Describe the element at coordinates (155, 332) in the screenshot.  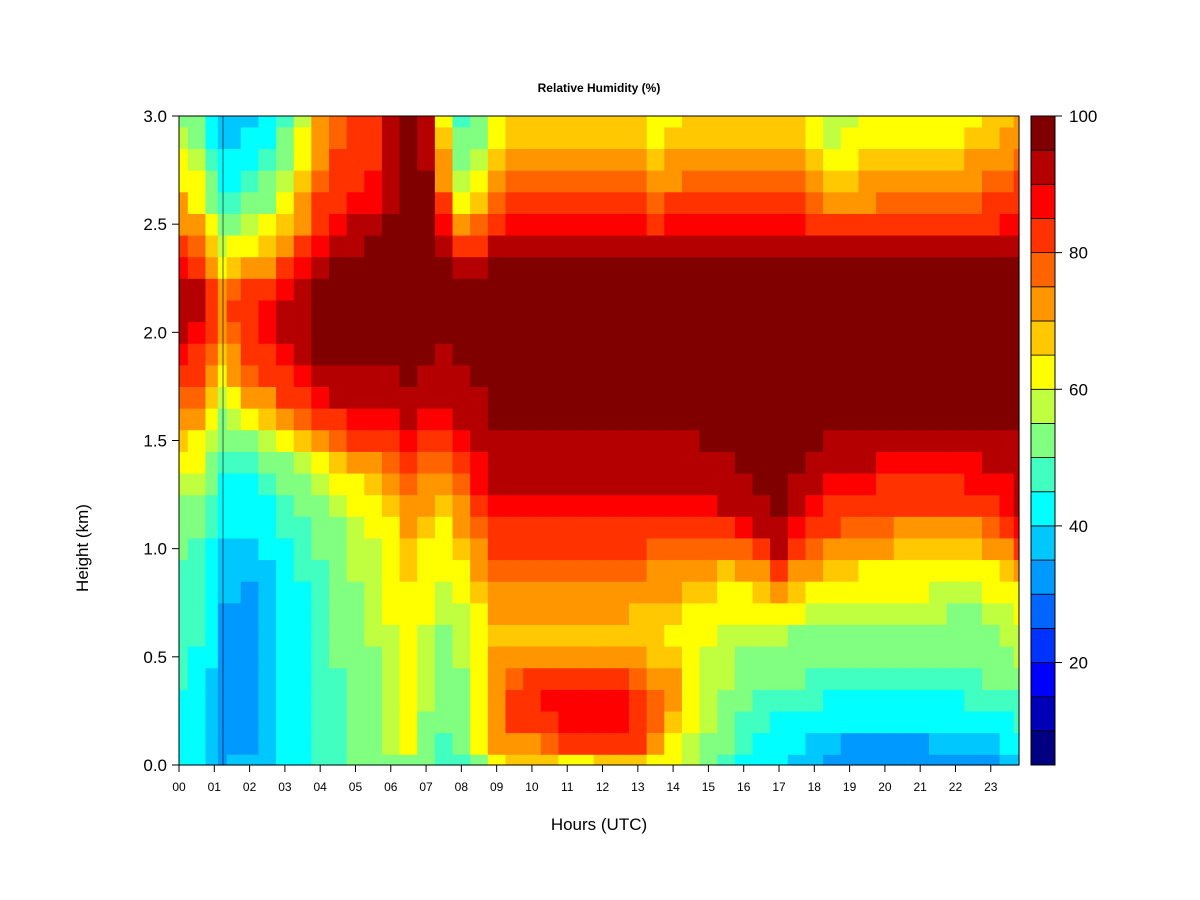
I see `y-tick-label: 2.0` at that location.